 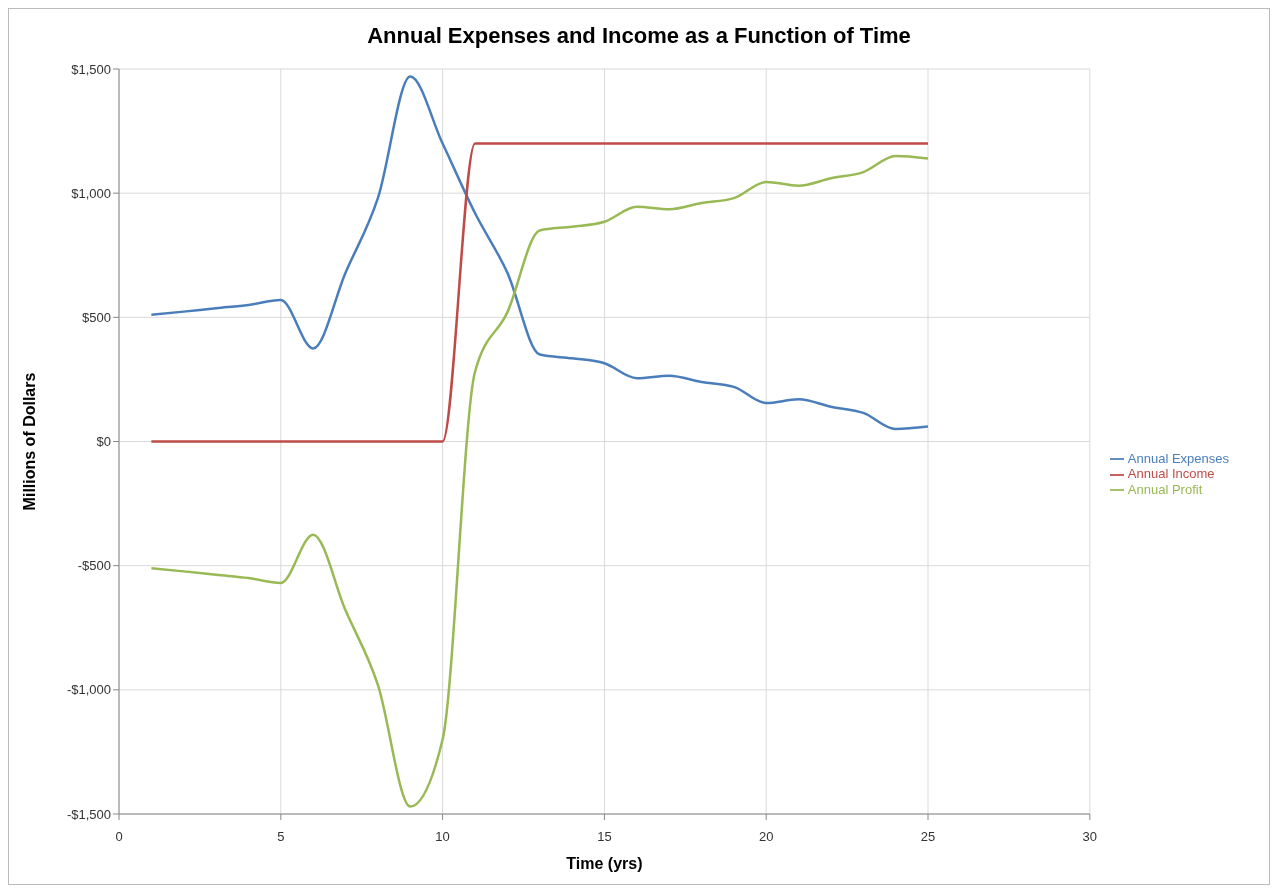 What do you see at coordinates (1171, 474) in the screenshot?
I see `legend-label: Annual Income` at bounding box center [1171, 474].